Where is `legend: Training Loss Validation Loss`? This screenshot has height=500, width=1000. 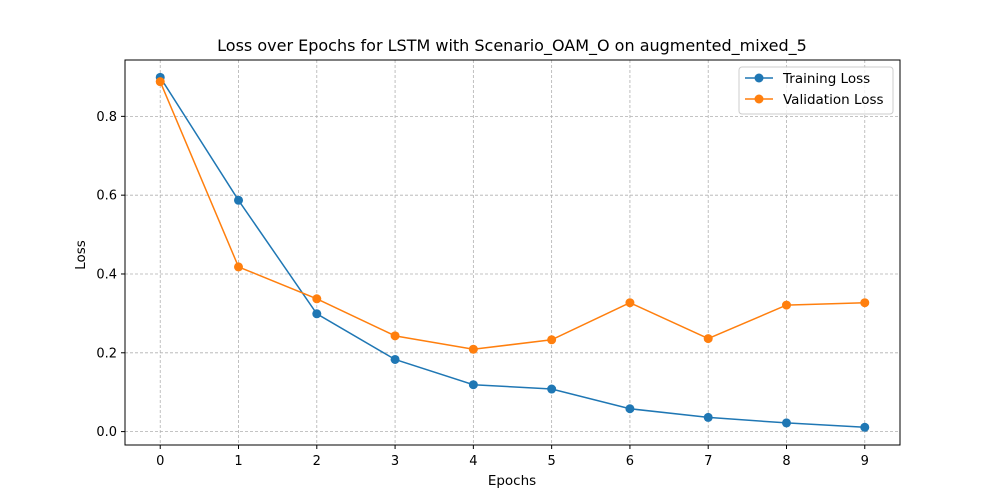 legend: Training Loss Validation Loss is located at coordinates (816, 90).